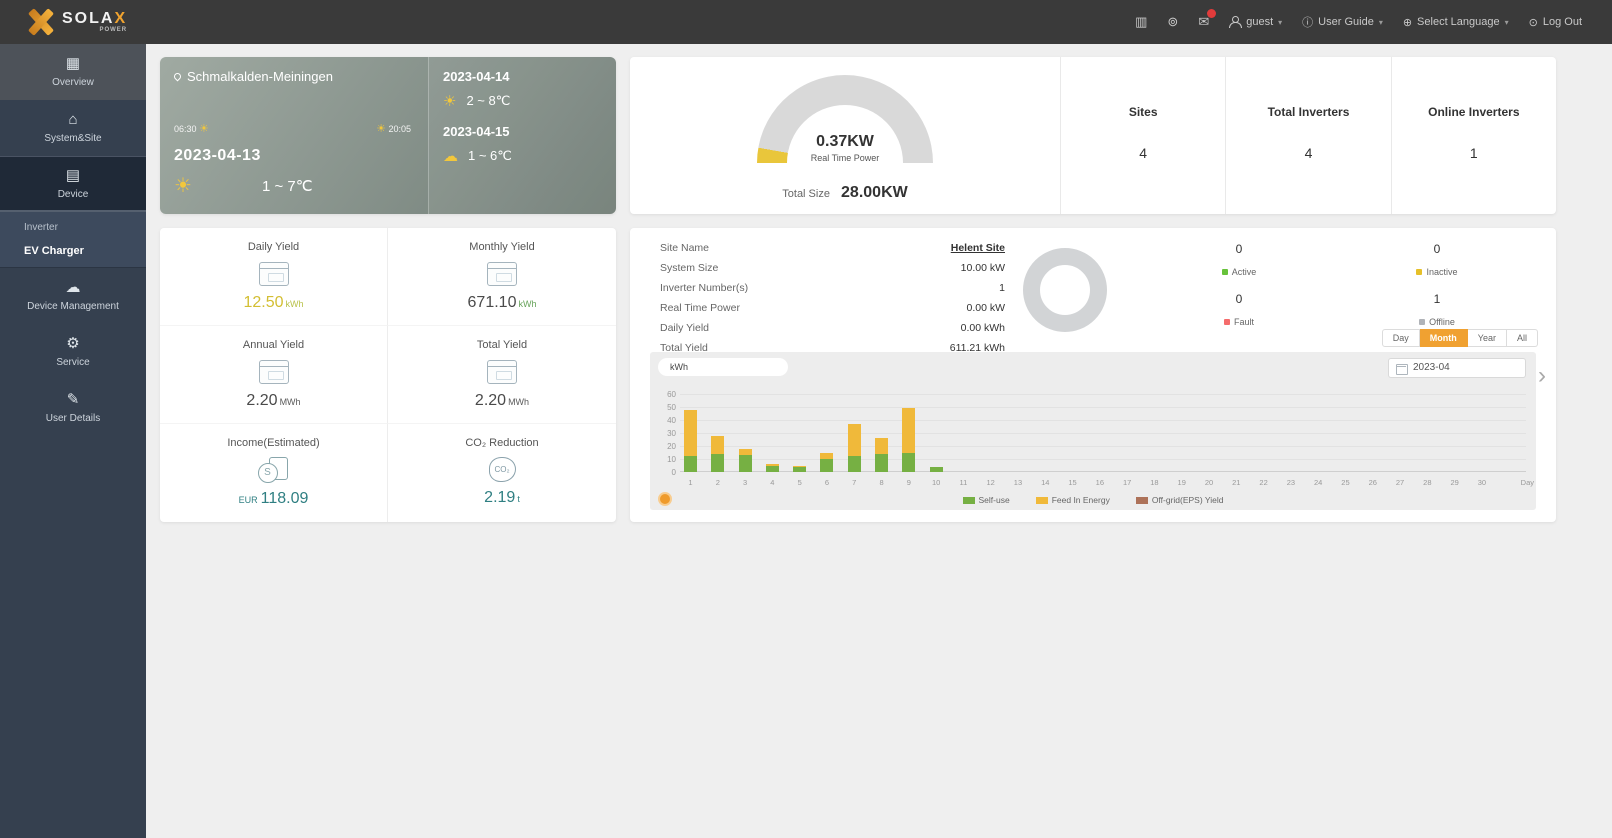 The width and height of the screenshot is (1612, 838). What do you see at coordinates (41, 227) in the screenshot?
I see `sidebar-subitem-inverter: Inverter` at bounding box center [41, 227].